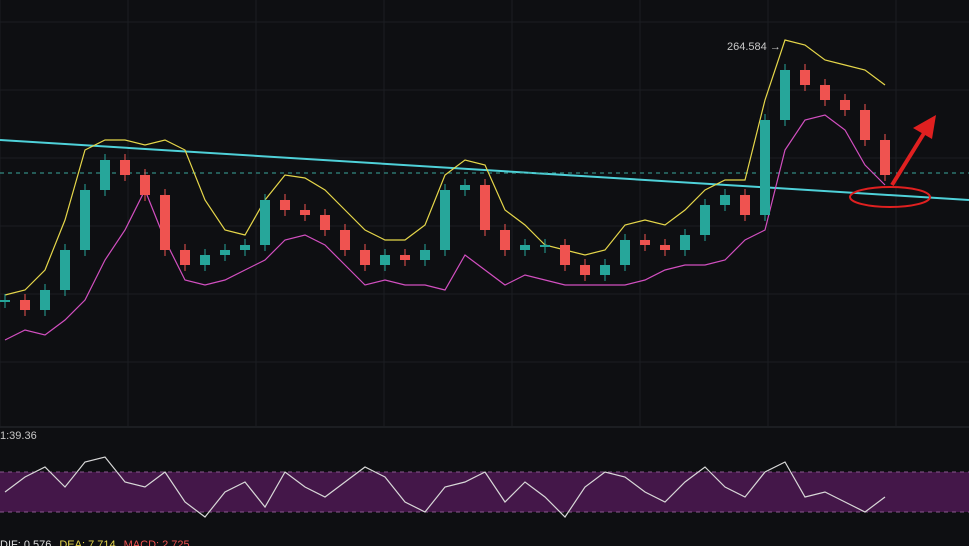 This screenshot has width=969, height=546. Describe the element at coordinates (909, 157) in the screenshot. I see `arrow-shaft` at that location.